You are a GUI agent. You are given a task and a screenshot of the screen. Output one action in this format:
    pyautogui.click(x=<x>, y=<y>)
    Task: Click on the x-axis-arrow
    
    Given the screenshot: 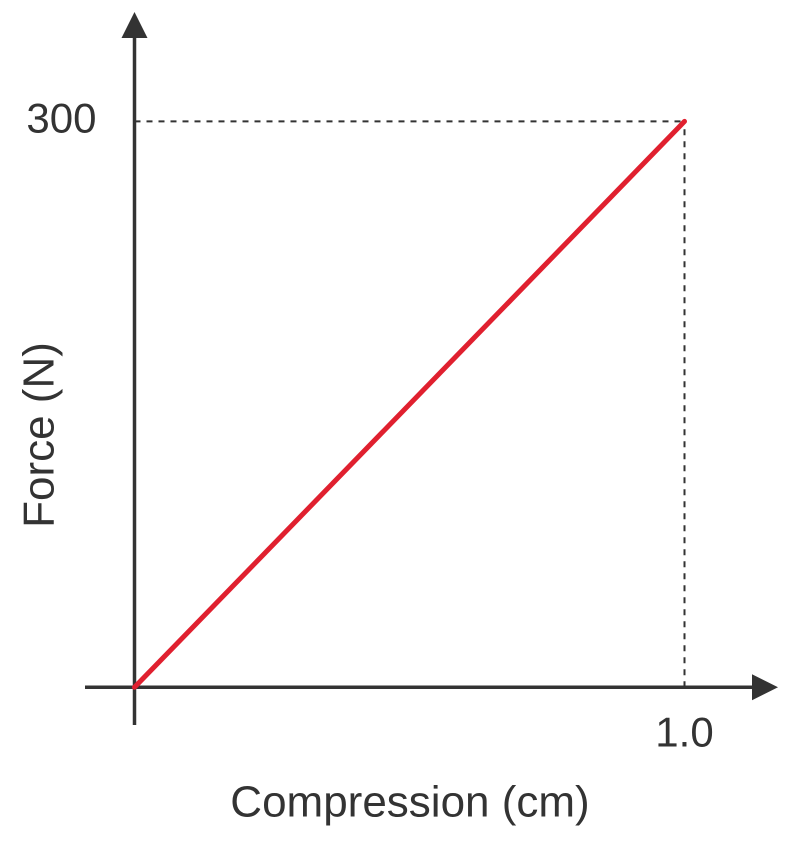 What is the action you would take?
    pyautogui.click(x=765, y=687)
    